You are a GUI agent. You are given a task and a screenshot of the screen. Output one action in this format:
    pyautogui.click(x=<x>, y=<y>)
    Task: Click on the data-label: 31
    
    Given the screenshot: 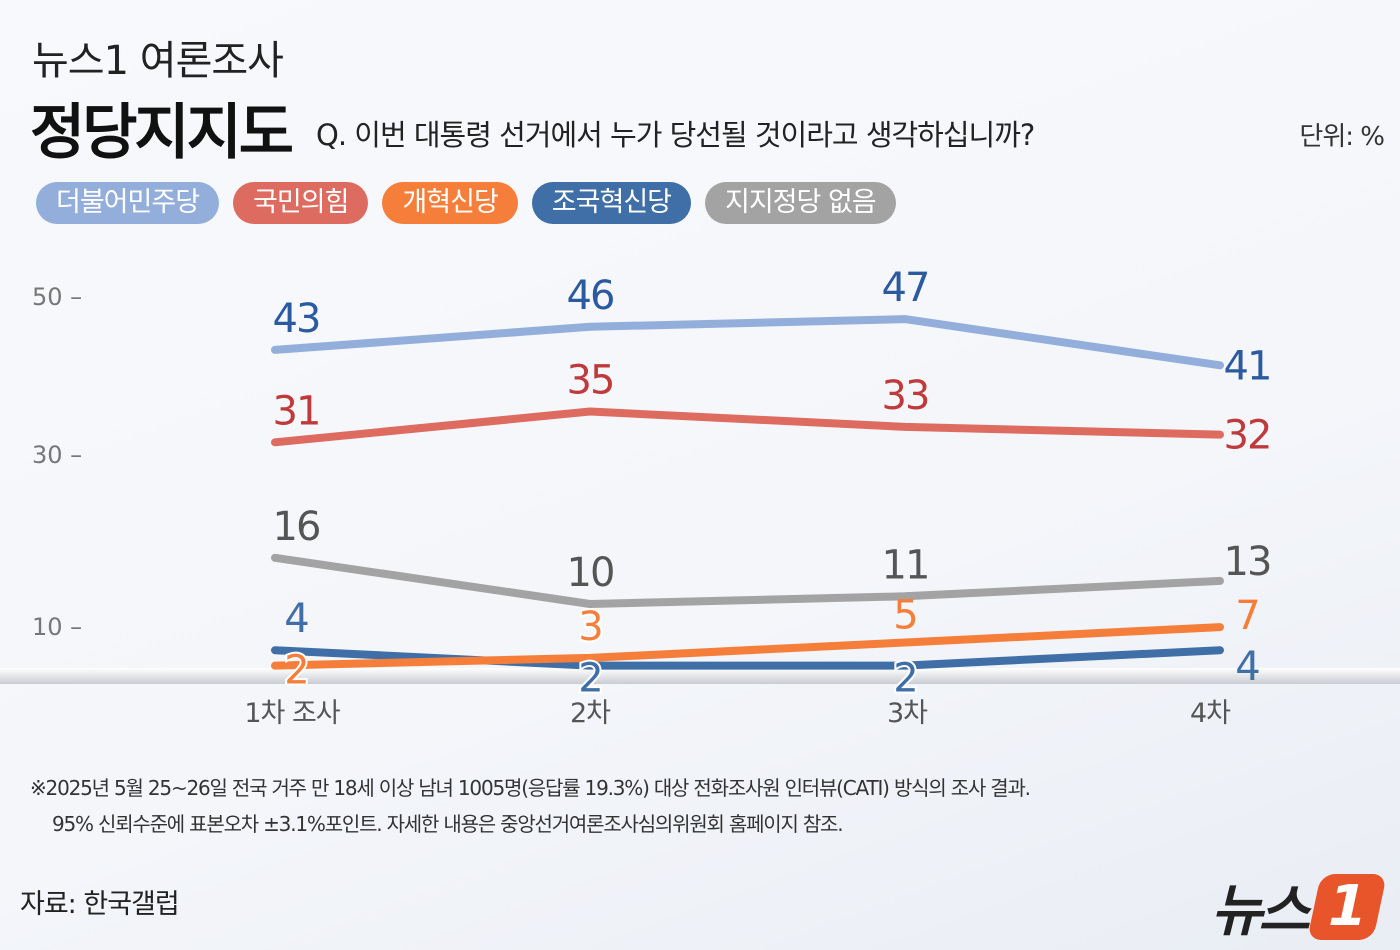 What is the action you would take?
    pyautogui.click(x=296, y=411)
    